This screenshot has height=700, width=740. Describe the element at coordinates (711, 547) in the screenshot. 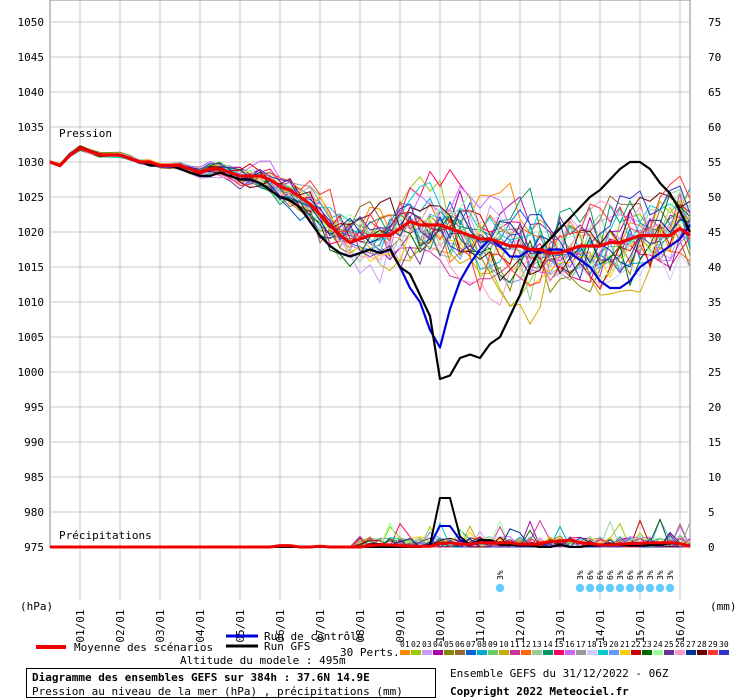

I see `y-tick-label-right: 0` at that location.